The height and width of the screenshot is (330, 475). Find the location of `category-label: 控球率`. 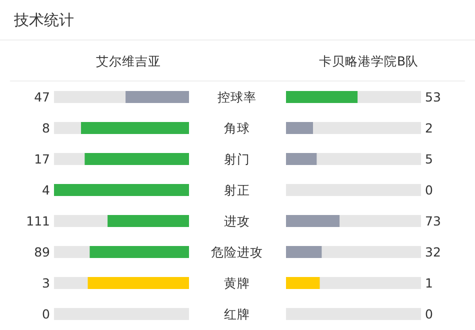

category-label: 控球率 is located at coordinates (237, 97).